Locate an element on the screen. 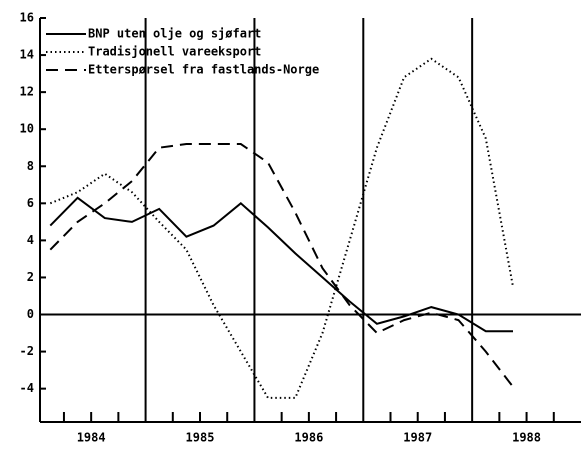  y-tick-label: 14 is located at coordinates (27, 55).